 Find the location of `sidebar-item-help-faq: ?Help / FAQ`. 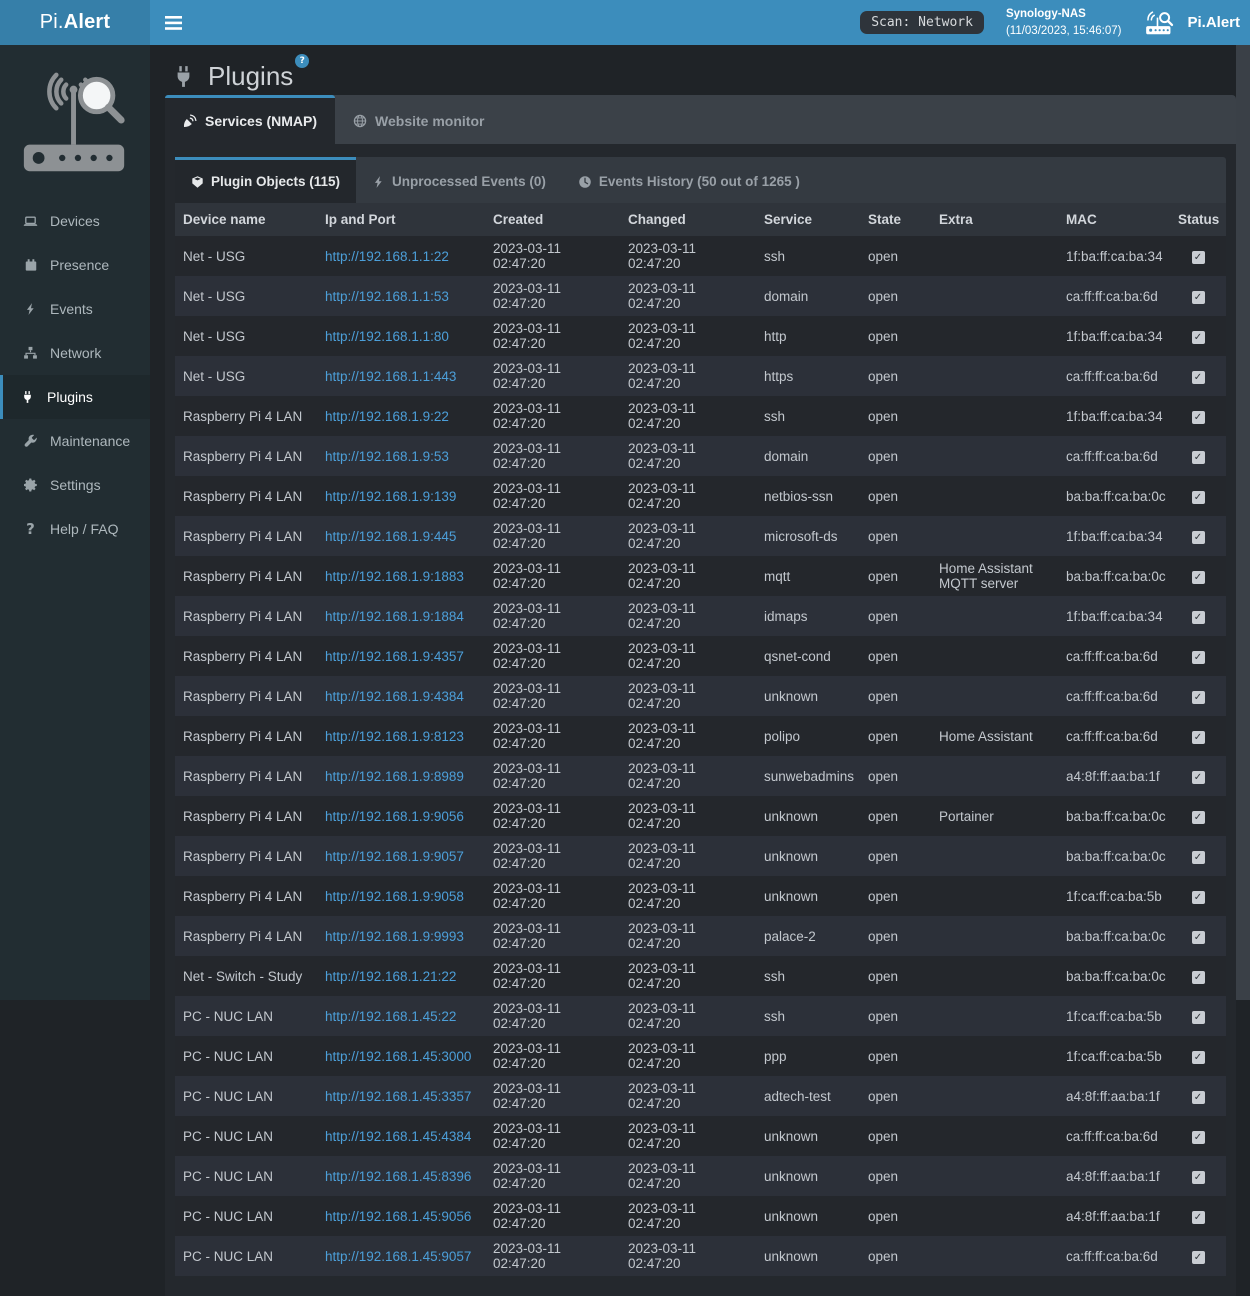

sidebar-item-help-faq: ?Help / FAQ is located at coordinates (75, 529).